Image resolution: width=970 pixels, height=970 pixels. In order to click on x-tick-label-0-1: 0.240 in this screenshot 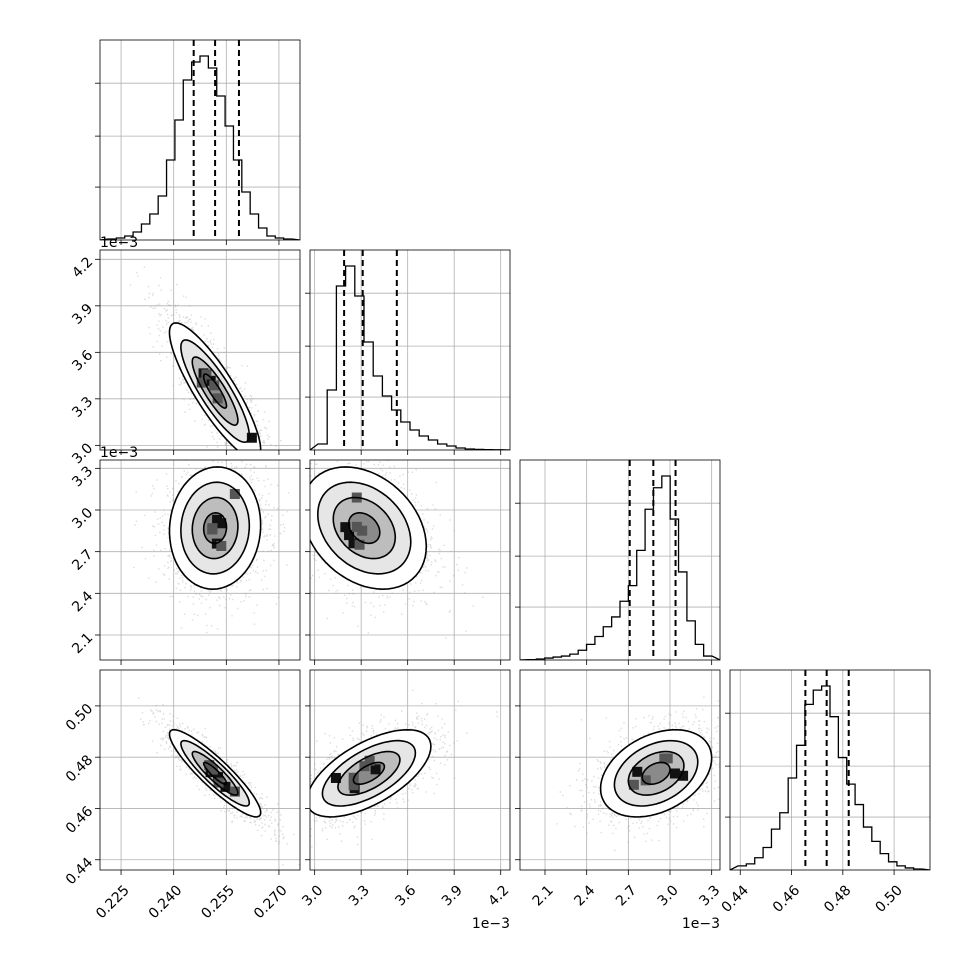, I will do `click(166, 902)`.